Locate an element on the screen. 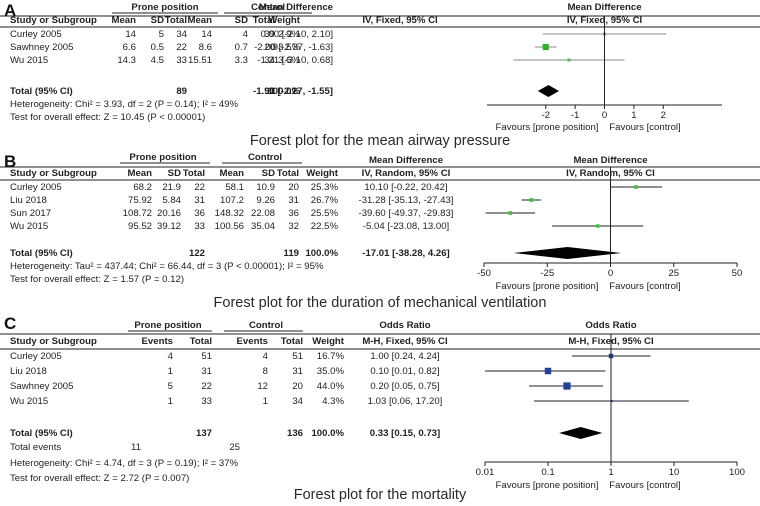 The width and height of the screenshot is (760, 506). method-label: M-H, Fixed, 95% CI is located at coordinates (405, 341).